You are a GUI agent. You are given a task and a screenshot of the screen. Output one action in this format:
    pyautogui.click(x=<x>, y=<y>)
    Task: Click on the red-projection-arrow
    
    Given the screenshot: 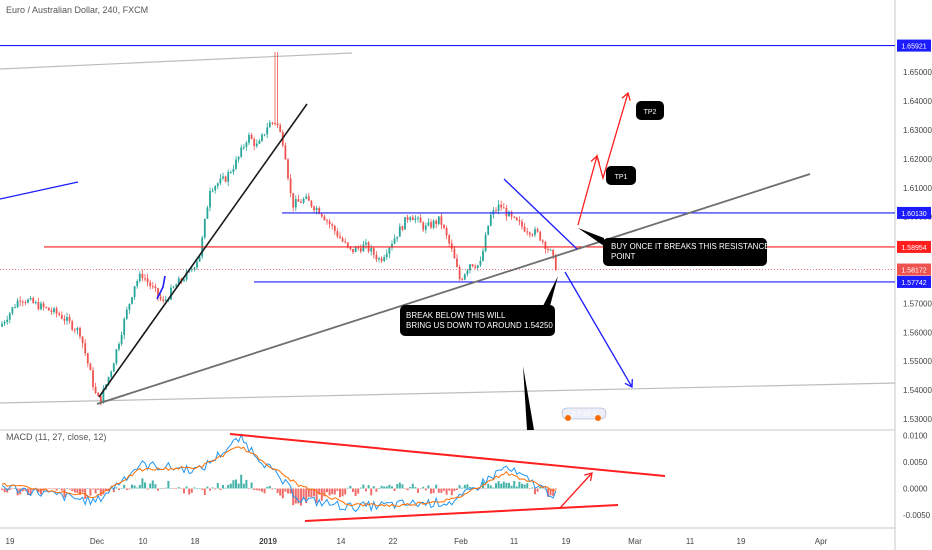 What is the action you would take?
    pyautogui.click(x=603, y=159)
    